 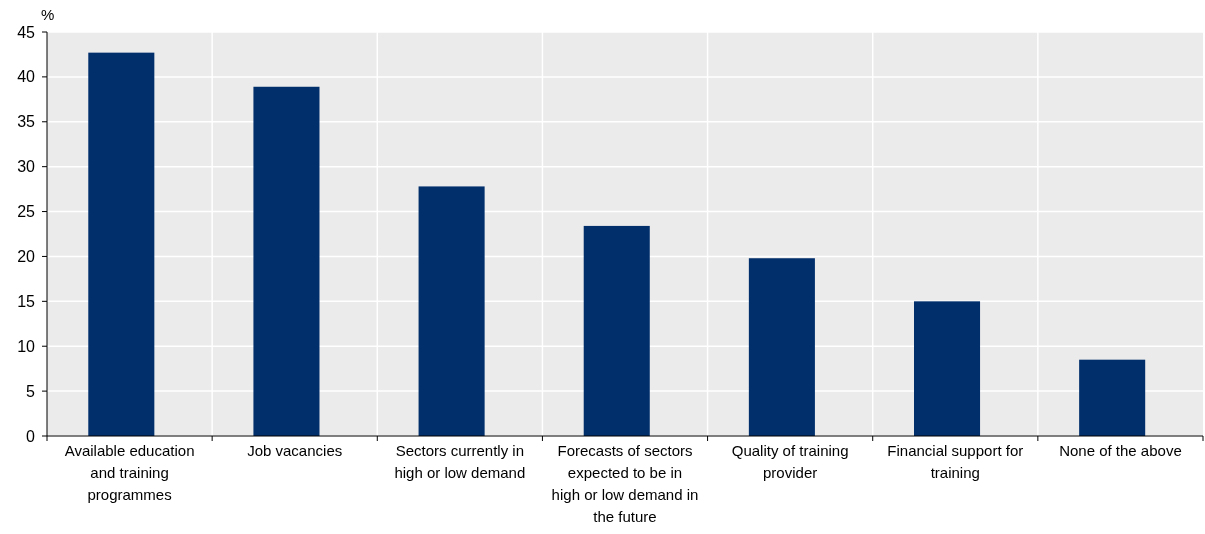 I want to click on x-tick-label: Sectors currently in high or low demand, so click(x=460, y=461).